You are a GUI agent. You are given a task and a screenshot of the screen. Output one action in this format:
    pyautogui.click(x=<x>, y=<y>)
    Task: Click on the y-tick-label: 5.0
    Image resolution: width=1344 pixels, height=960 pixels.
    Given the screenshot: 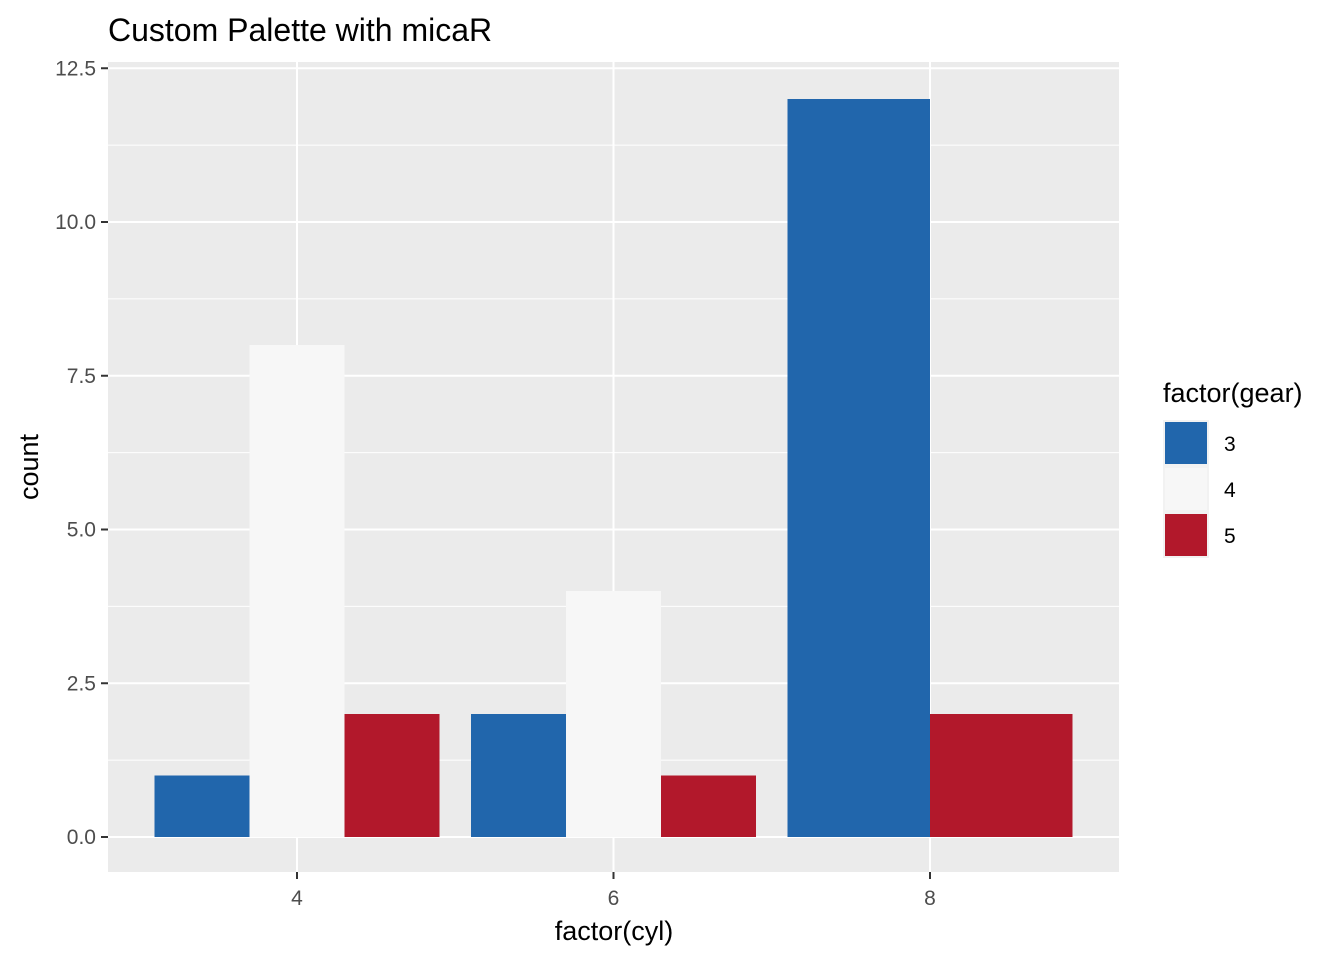 What is the action you would take?
    pyautogui.click(x=81, y=530)
    